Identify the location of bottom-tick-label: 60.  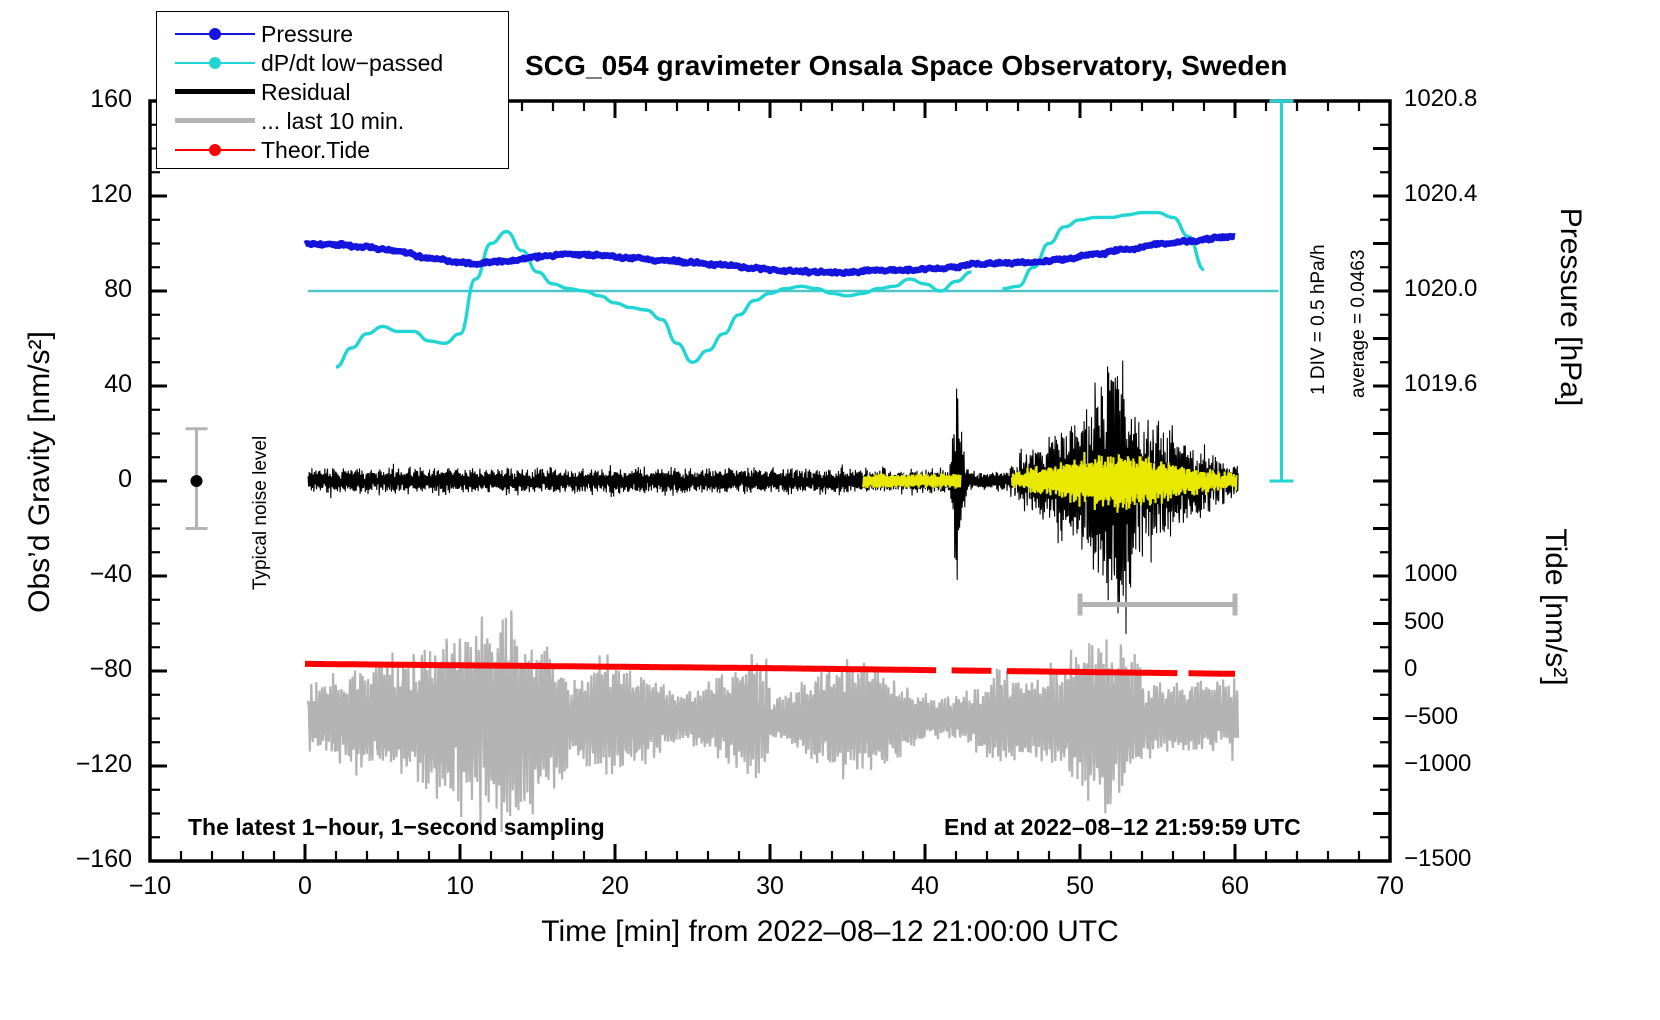
(1235, 886).